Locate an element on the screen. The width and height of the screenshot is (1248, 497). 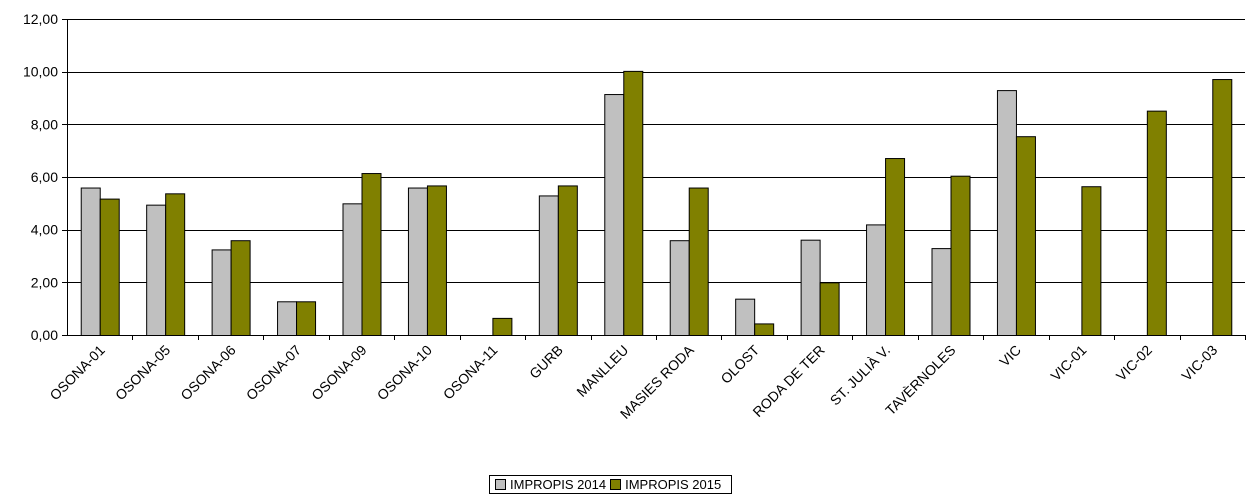
x-tick-label: VIC is located at coordinates (1010, 356).